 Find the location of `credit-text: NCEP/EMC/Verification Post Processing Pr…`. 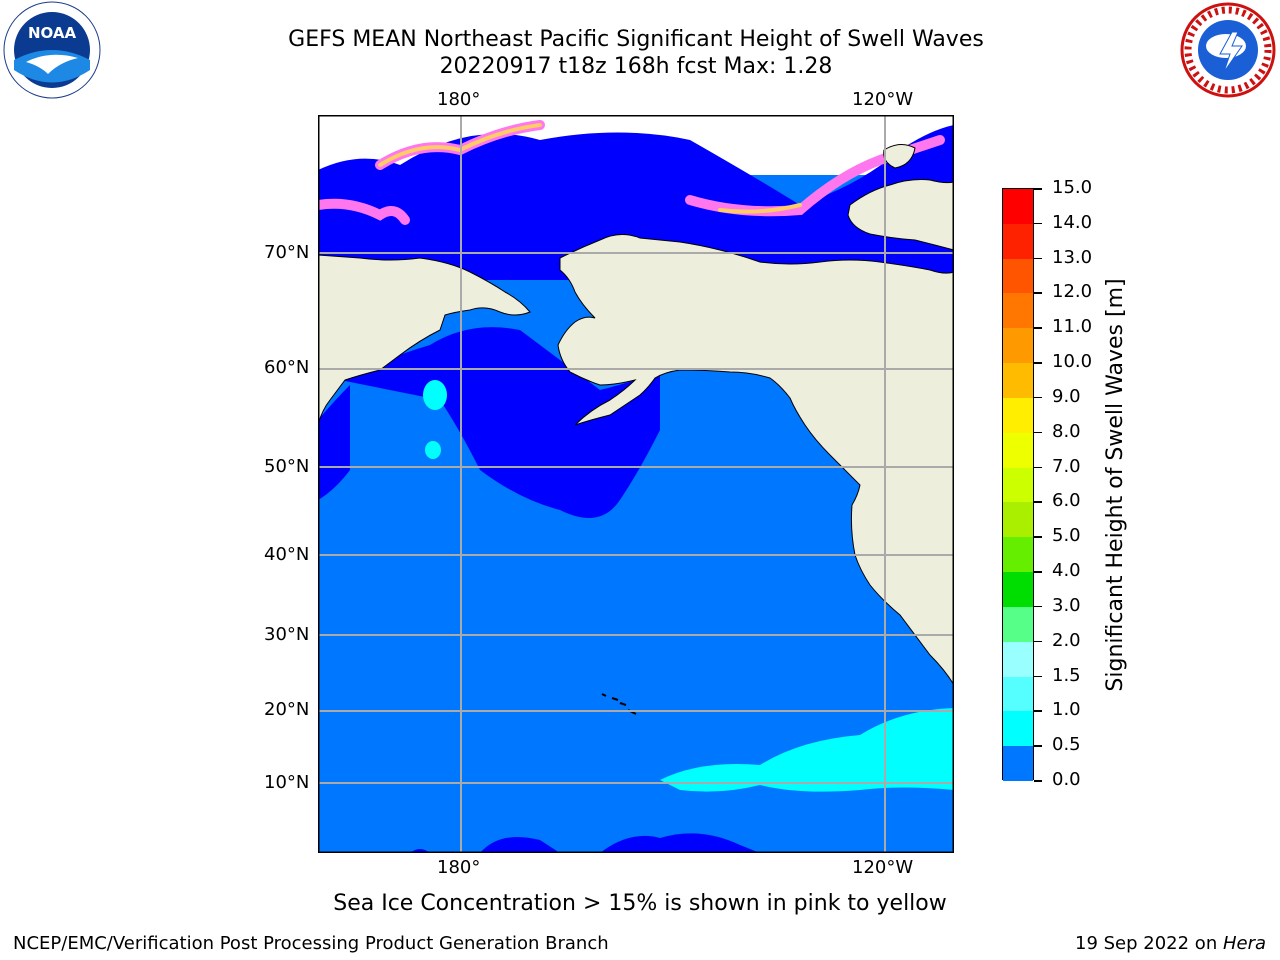

credit-text: NCEP/EMC/Verification Post Processing Pr… is located at coordinates (311, 943).